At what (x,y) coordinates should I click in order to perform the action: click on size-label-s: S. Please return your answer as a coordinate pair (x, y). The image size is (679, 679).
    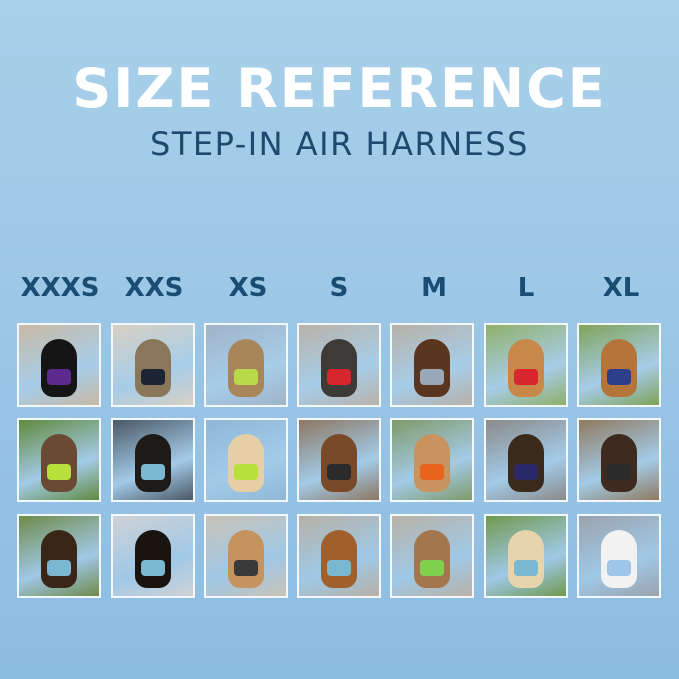
    Looking at the image, I should click on (339, 288).